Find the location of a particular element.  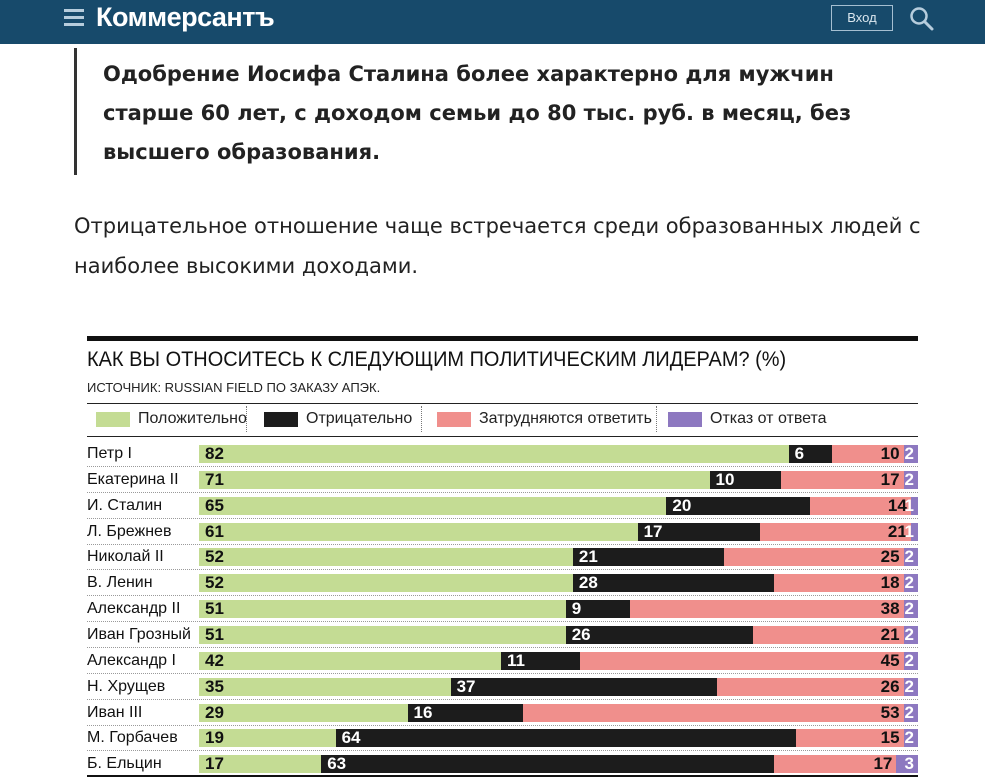

legend-positive: Положительно is located at coordinates (171, 419).